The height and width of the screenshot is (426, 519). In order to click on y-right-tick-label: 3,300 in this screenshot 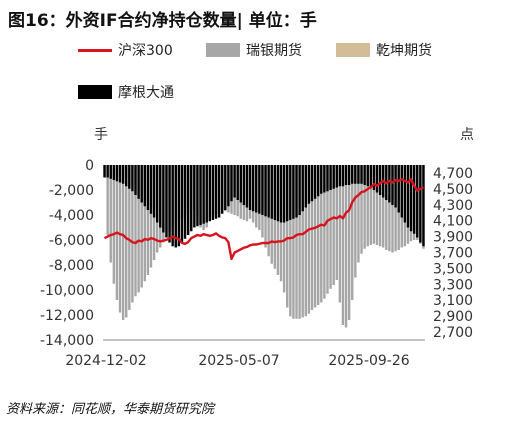, I will do `click(453, 285)`.